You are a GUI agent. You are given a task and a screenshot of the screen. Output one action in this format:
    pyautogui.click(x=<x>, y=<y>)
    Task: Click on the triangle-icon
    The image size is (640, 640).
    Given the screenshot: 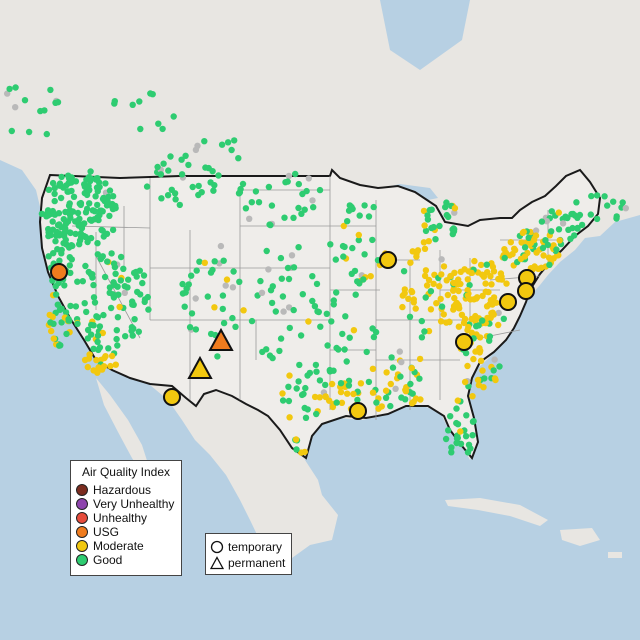 What is the action you would take?
    pyautogui.click(x=217, y=563)
    